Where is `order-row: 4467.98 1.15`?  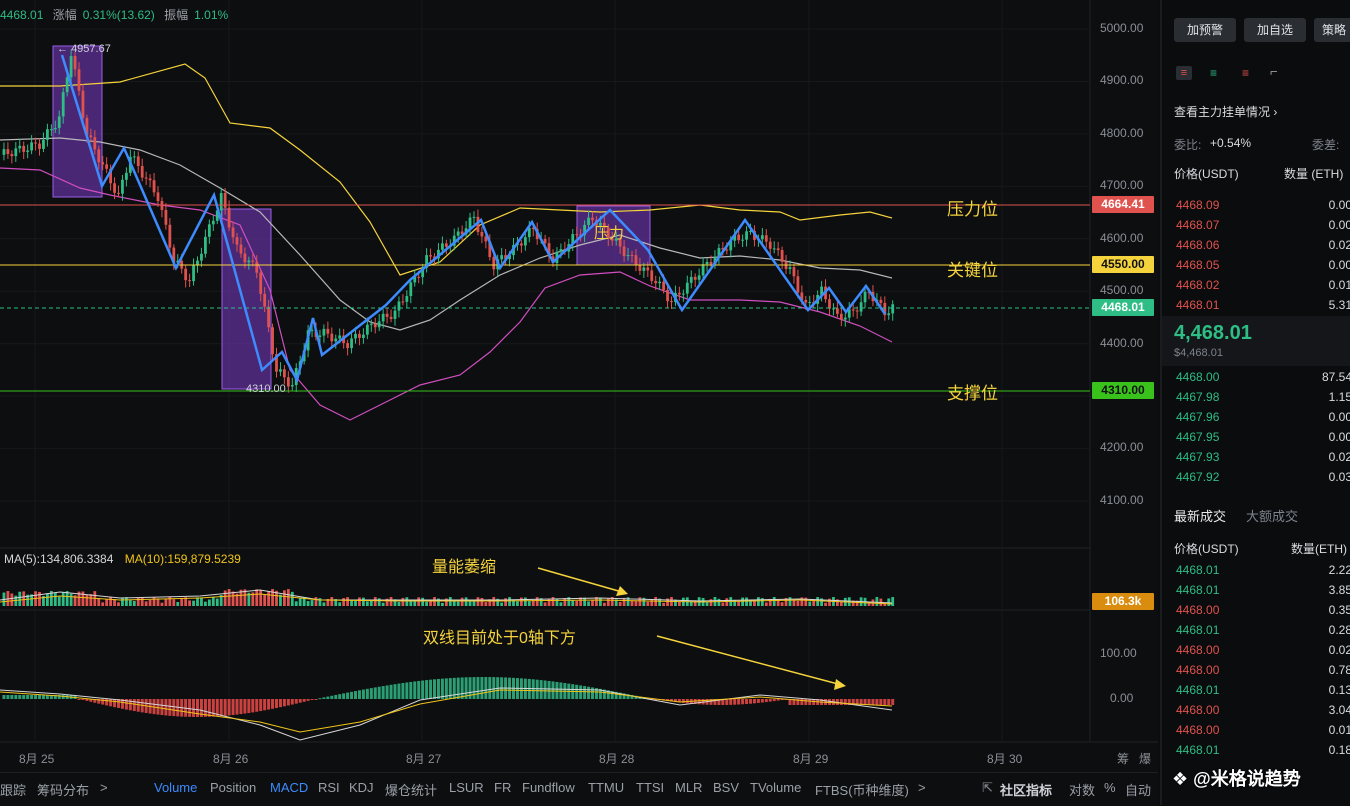
order-row: 4467.98 1.15 is located at coordinates (1263, 397).